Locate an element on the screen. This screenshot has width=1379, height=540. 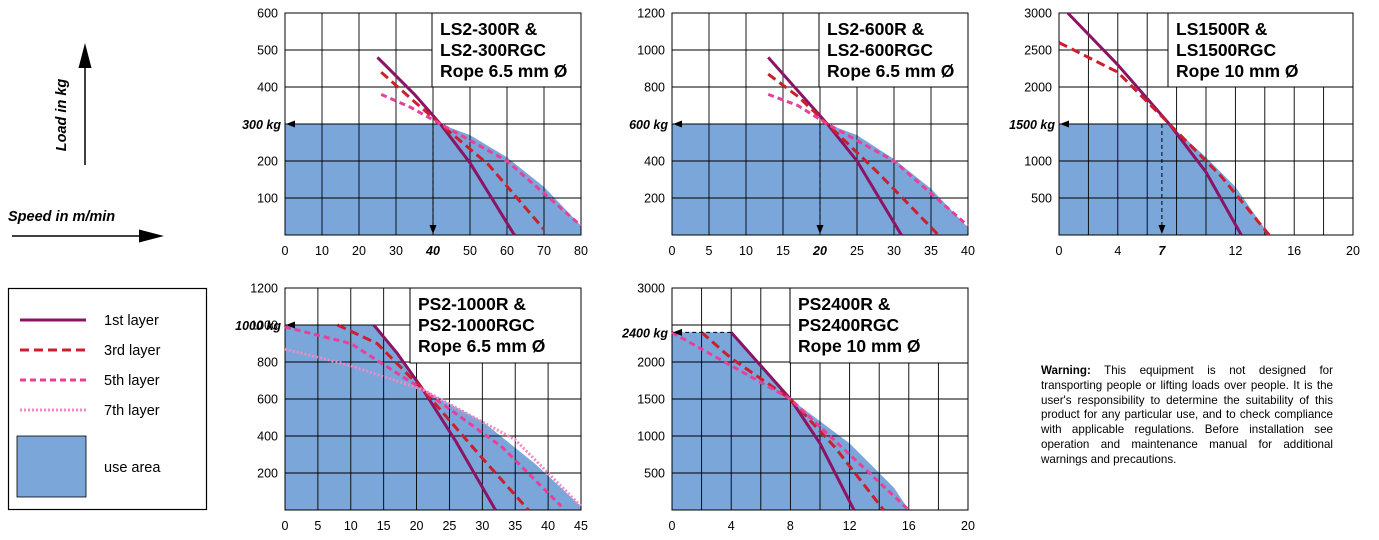
x-tick-label: 5 is located at coordinates (317, 526).